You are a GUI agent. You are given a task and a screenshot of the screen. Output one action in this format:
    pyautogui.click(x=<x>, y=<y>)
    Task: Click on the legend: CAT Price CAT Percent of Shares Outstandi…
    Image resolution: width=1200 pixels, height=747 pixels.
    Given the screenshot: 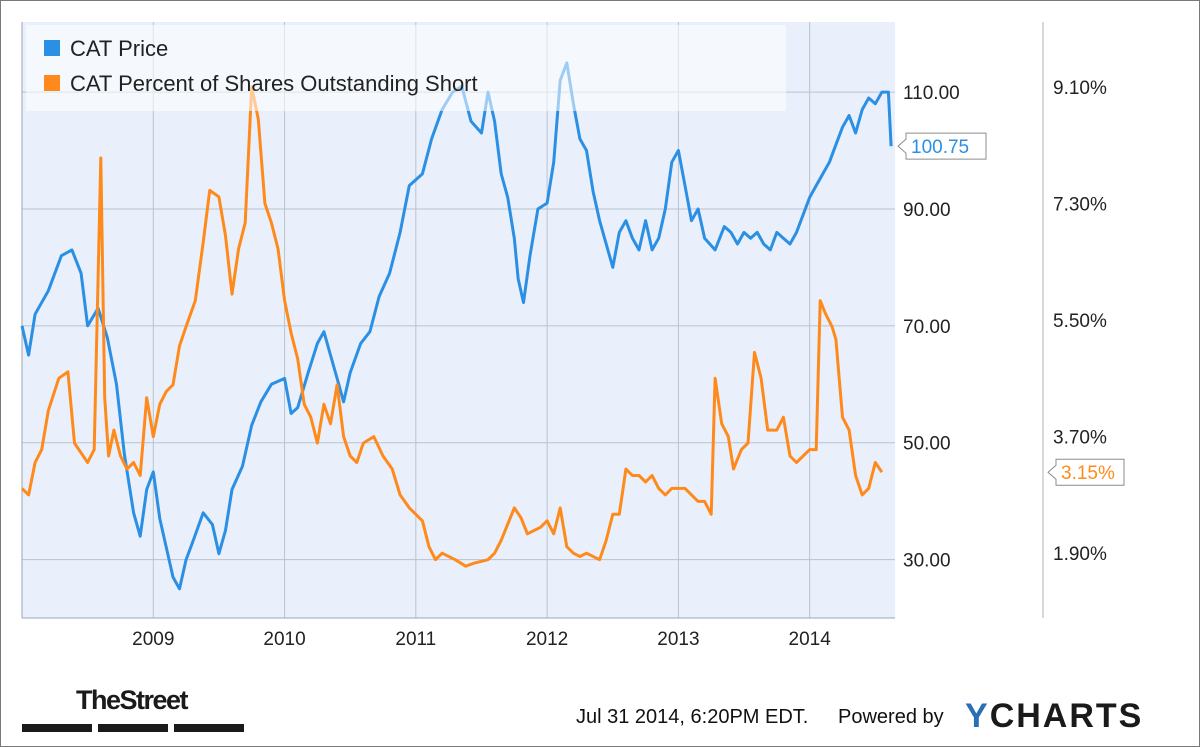 What is the action you would take?
    pyautogui.click(x=406, y=68)
    